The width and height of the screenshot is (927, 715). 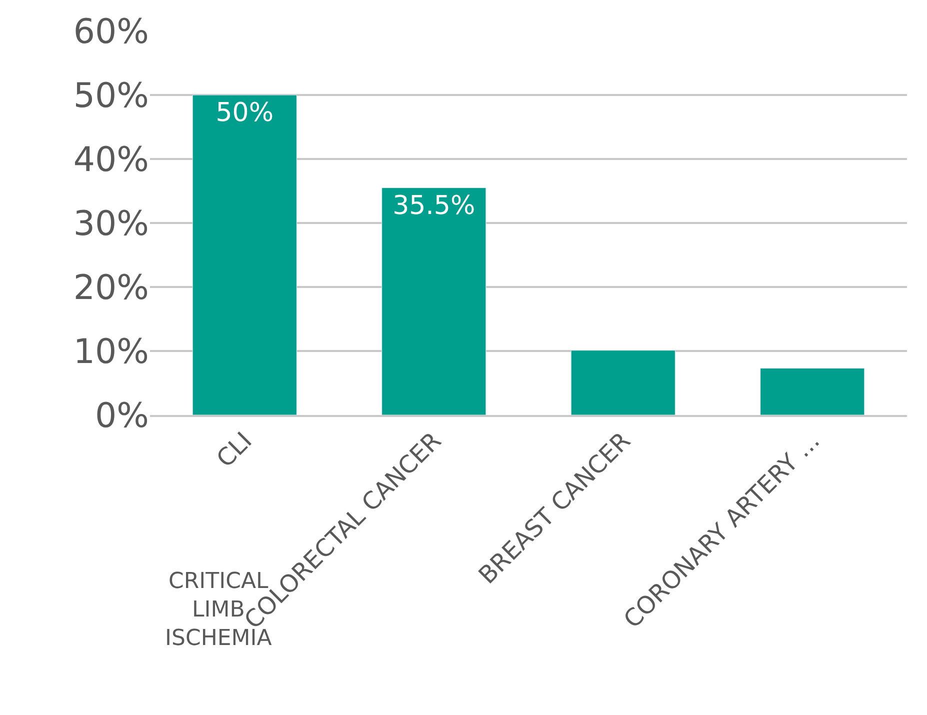 What do you see at coordinates (111, 224) in the screenshot?
I see `y-tick-label: 30%` at bounding box center [111, 224].